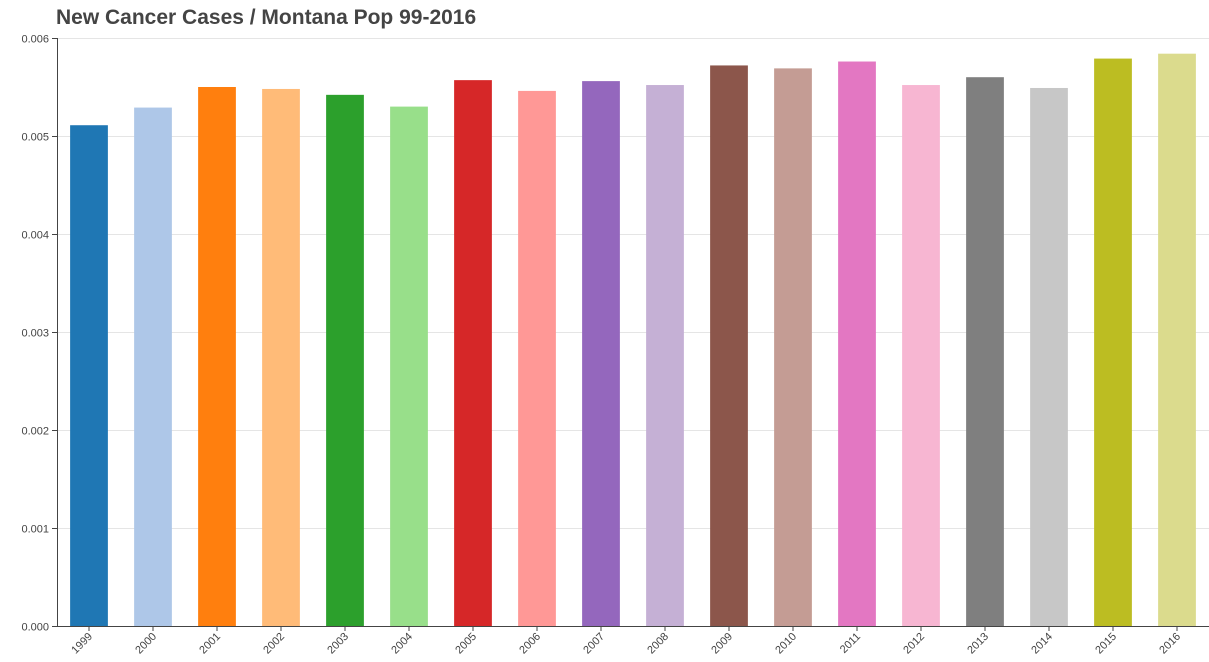 The image size is (1209, 662). Describe the element at coordinates (274, 644) in the screenshot. I see `x-tick-label: 2002` at that location.